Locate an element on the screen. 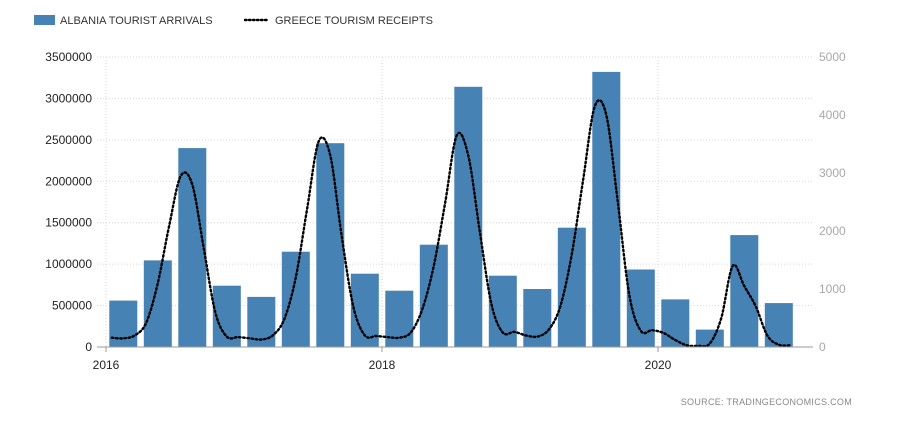 The height and width of the screenshot is (426, 917). left-tick-label: 0 is located at coordinates (88, 347).